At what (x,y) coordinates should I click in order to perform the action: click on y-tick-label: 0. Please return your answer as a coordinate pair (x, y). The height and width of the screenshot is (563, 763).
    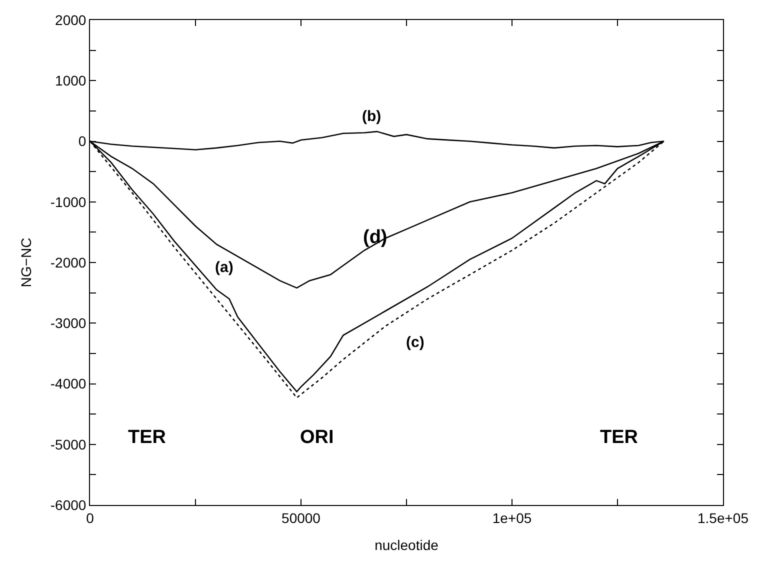
    Looking at the image, I should click on (82, 141).